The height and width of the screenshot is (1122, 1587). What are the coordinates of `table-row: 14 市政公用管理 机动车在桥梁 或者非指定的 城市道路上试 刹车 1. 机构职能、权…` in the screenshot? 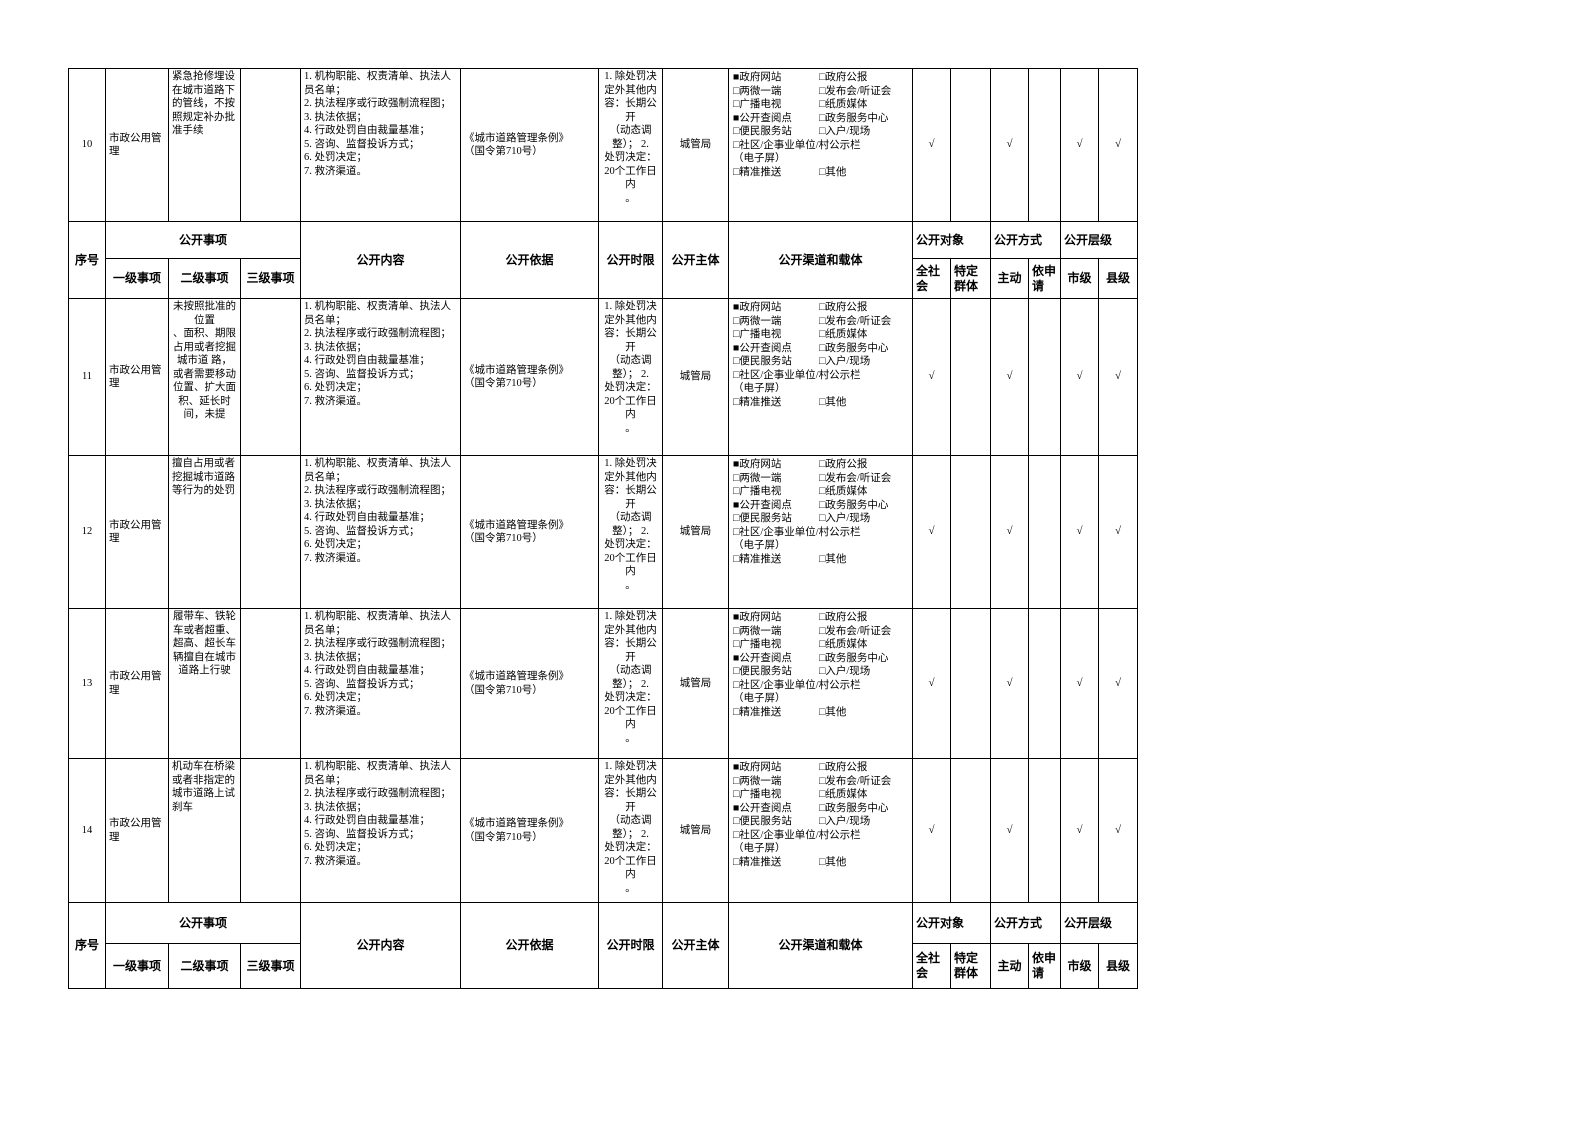 It's located at (603, 830).